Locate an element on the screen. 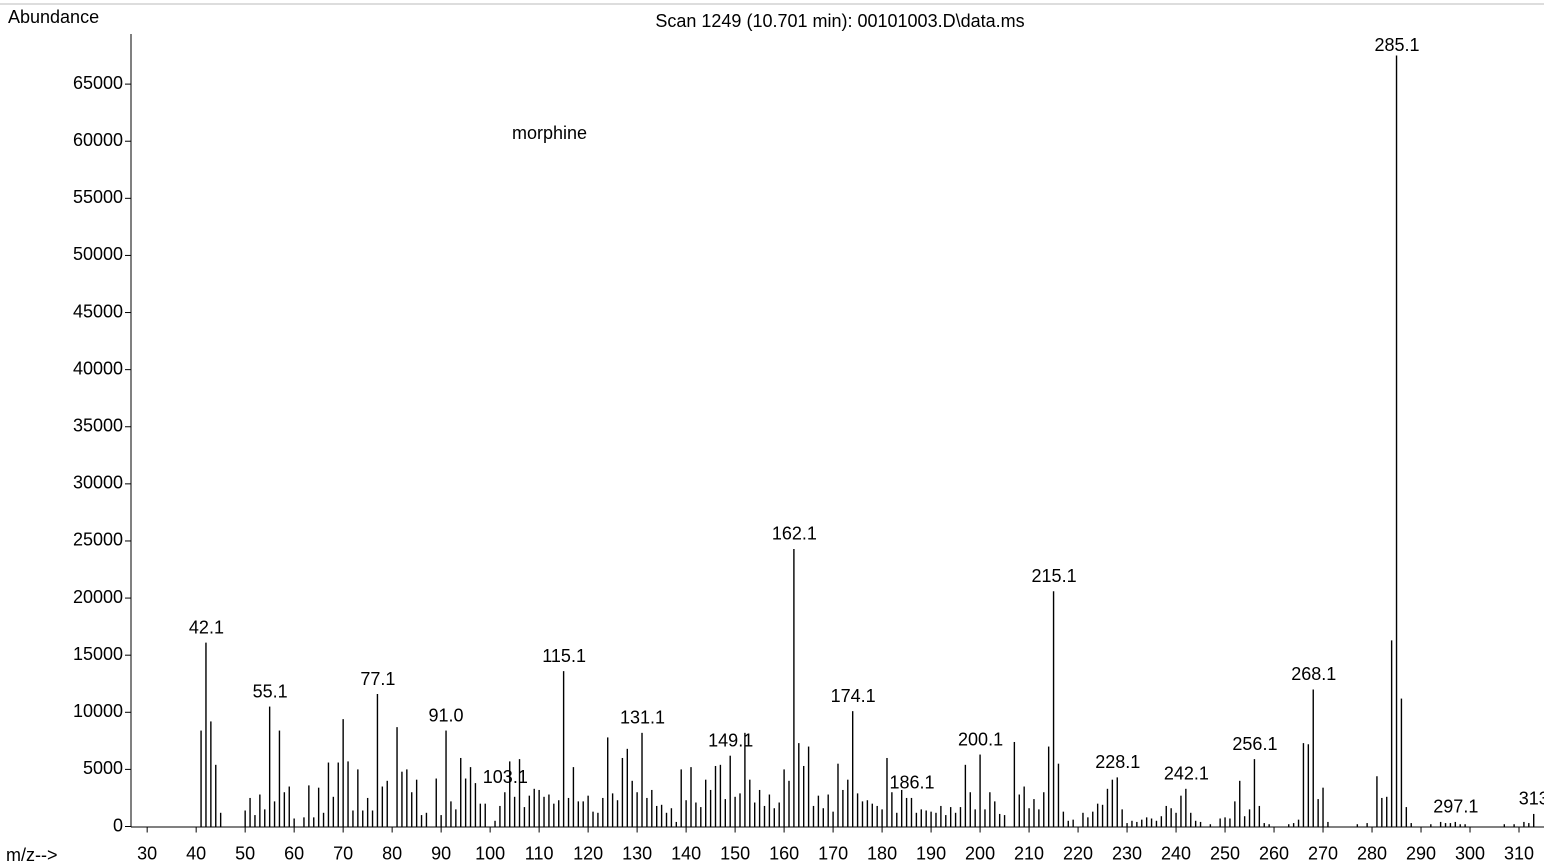  x-tick-label: 90 is located at coordinates (441, 853).